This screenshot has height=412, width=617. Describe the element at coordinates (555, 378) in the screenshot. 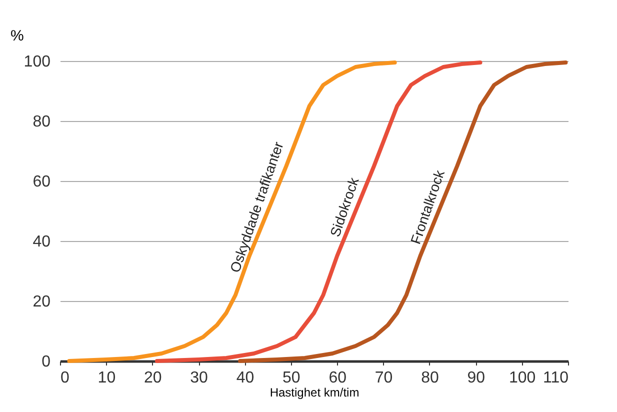

I see `x-tick-label: 110` at that location.